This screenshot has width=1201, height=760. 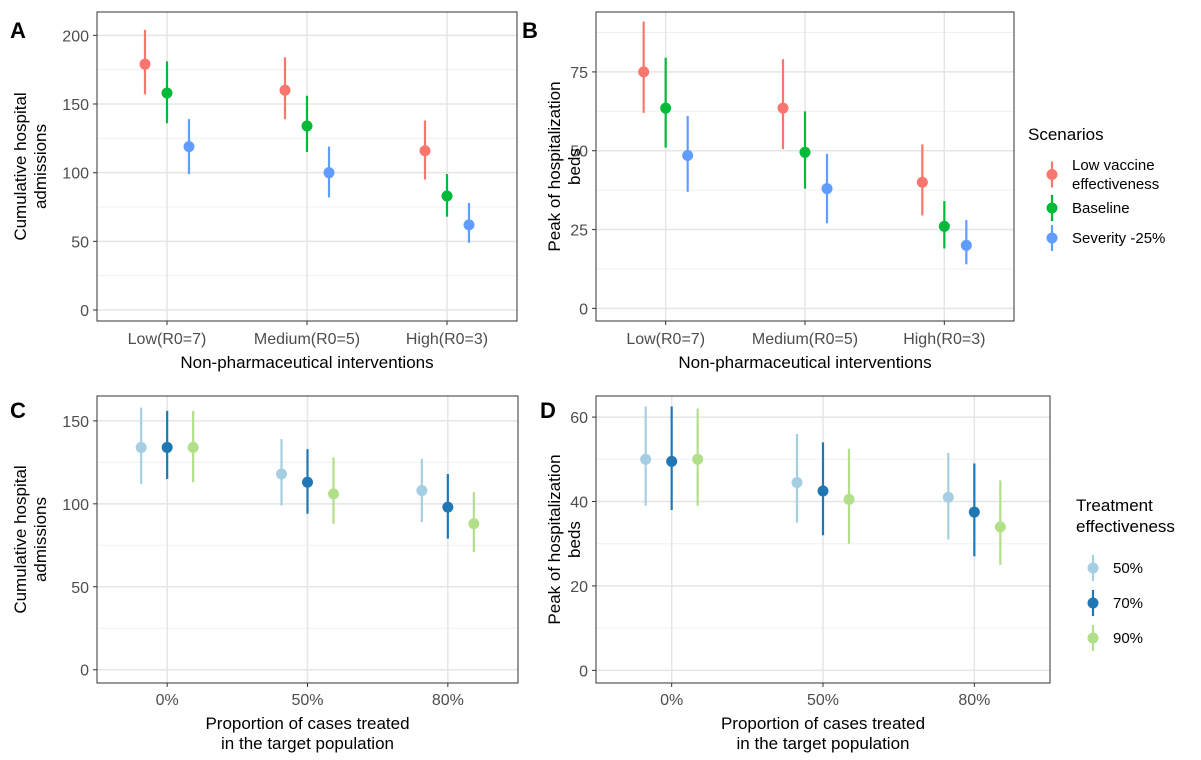 I want to click on x-tick-label: Low(R0=7), so click(x=665, y=339).